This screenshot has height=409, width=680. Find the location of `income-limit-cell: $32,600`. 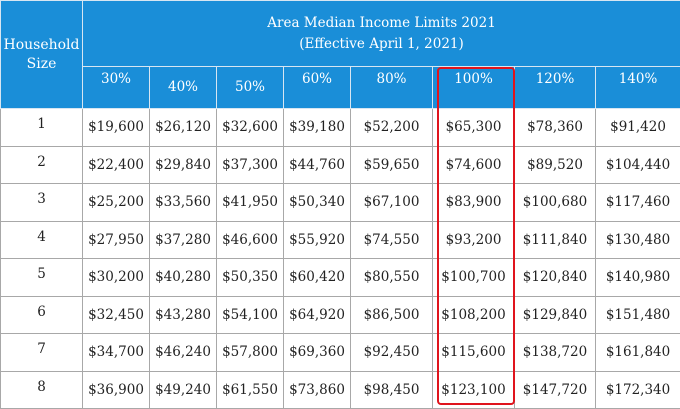

income-limit-cell: $32,600 is located at coordinates (250, 128).